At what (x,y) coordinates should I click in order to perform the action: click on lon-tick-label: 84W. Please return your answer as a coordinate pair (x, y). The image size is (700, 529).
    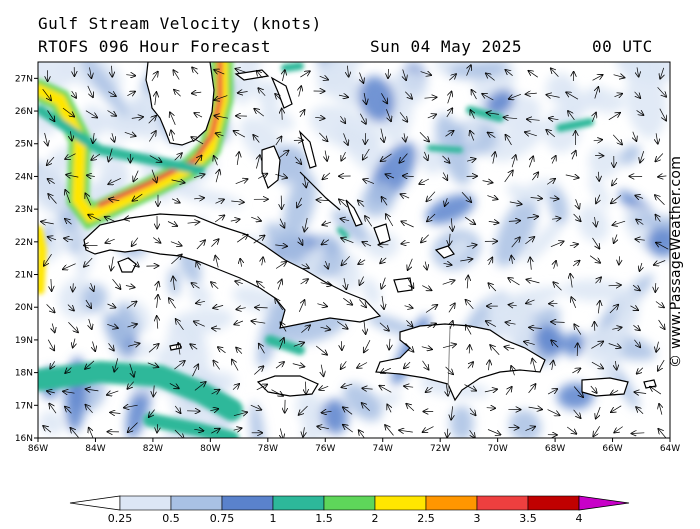
    Looking at the image, I should click on (95, 449).